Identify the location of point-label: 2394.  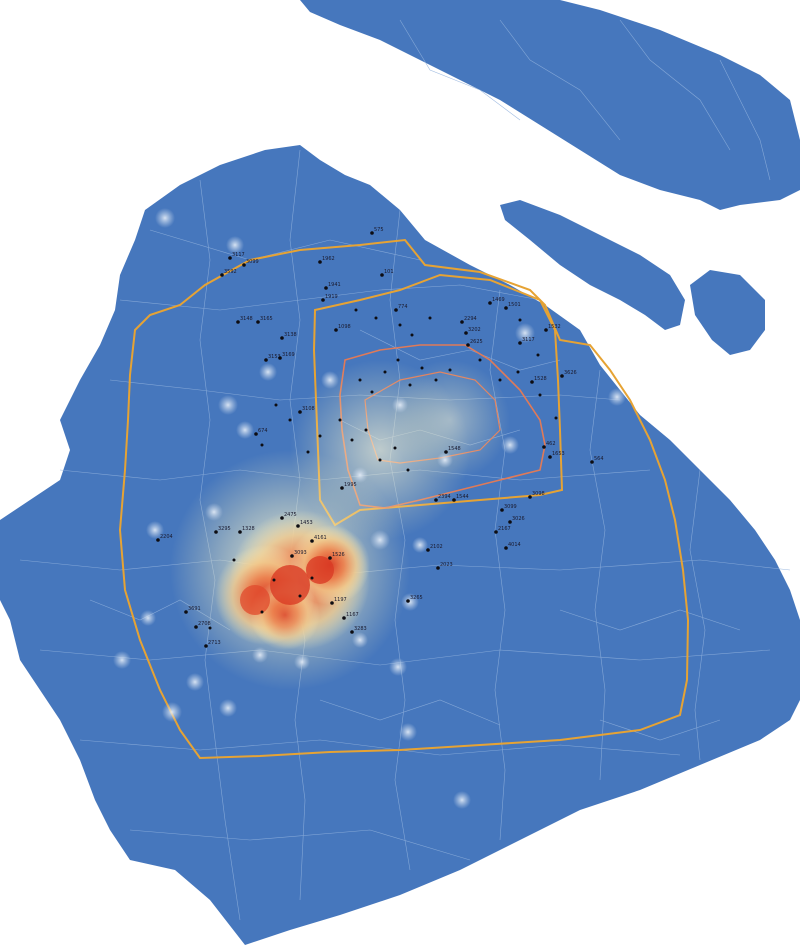
(444, 497).